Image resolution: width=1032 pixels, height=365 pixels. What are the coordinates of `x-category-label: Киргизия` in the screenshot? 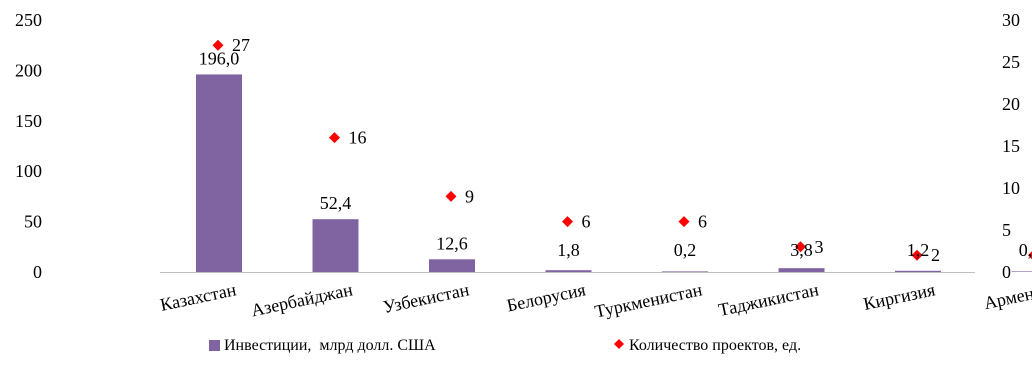 It's located at (899, 296).